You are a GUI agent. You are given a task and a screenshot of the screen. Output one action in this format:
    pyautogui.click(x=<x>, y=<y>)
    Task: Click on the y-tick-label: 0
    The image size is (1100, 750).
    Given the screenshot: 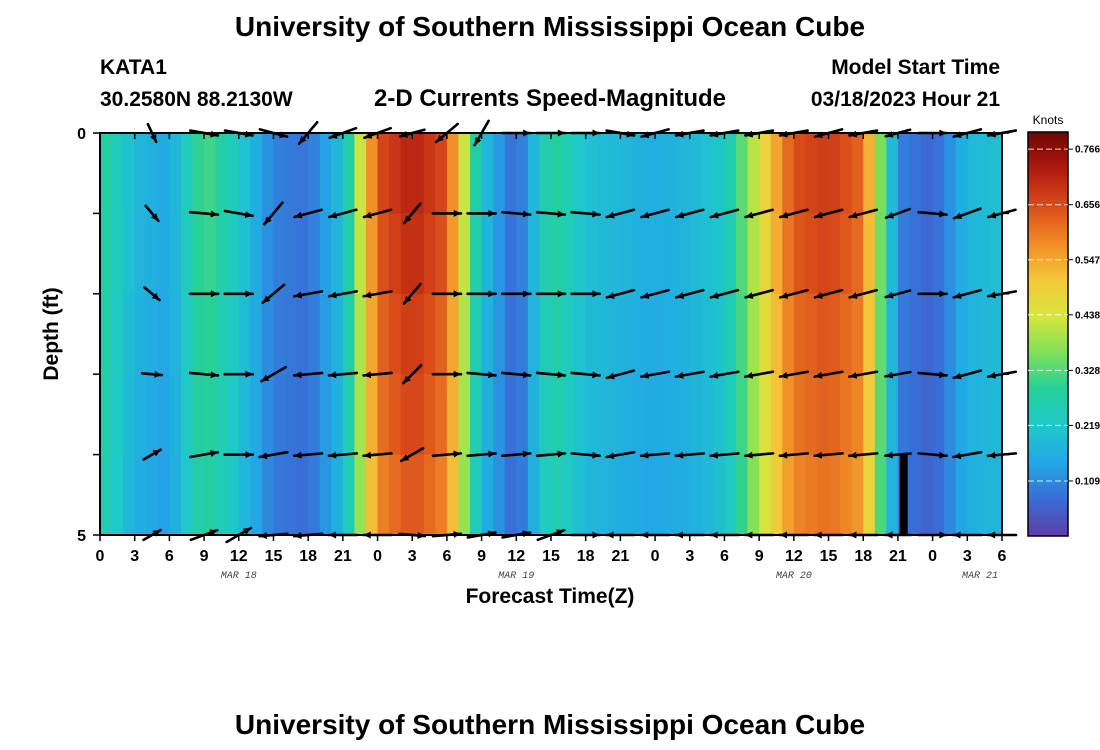 What is the action you would take?
    pyautogui.click(x=81, y=134)
    